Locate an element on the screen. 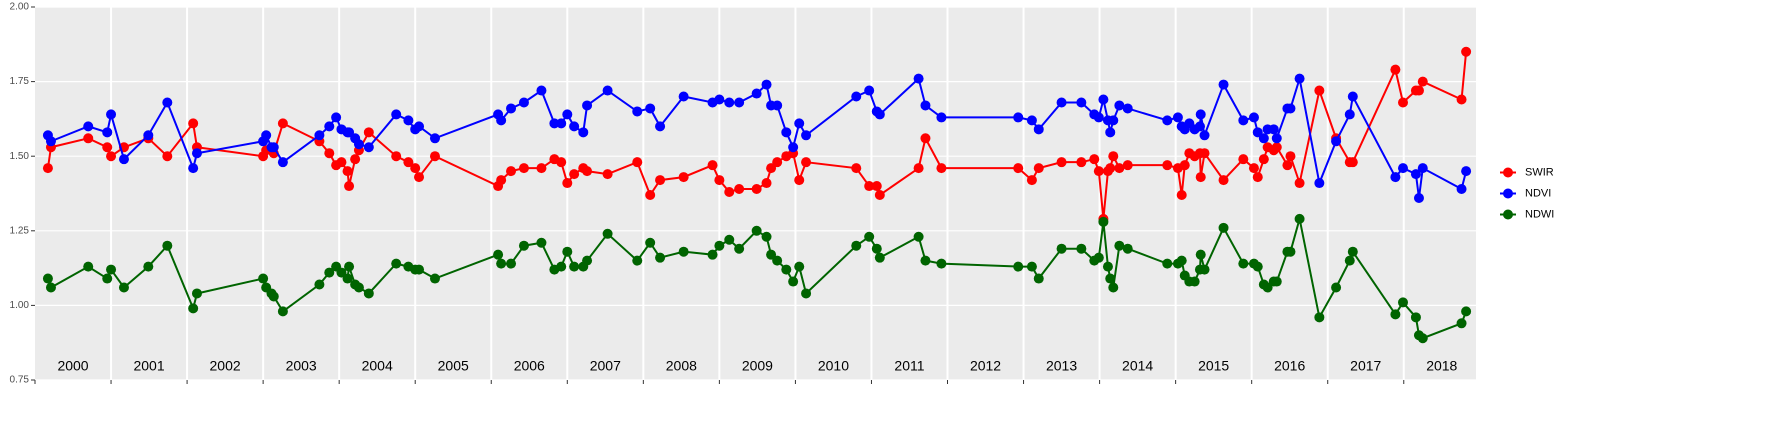  x-tick-label: 2016 is located at coordinates (1289, 366).